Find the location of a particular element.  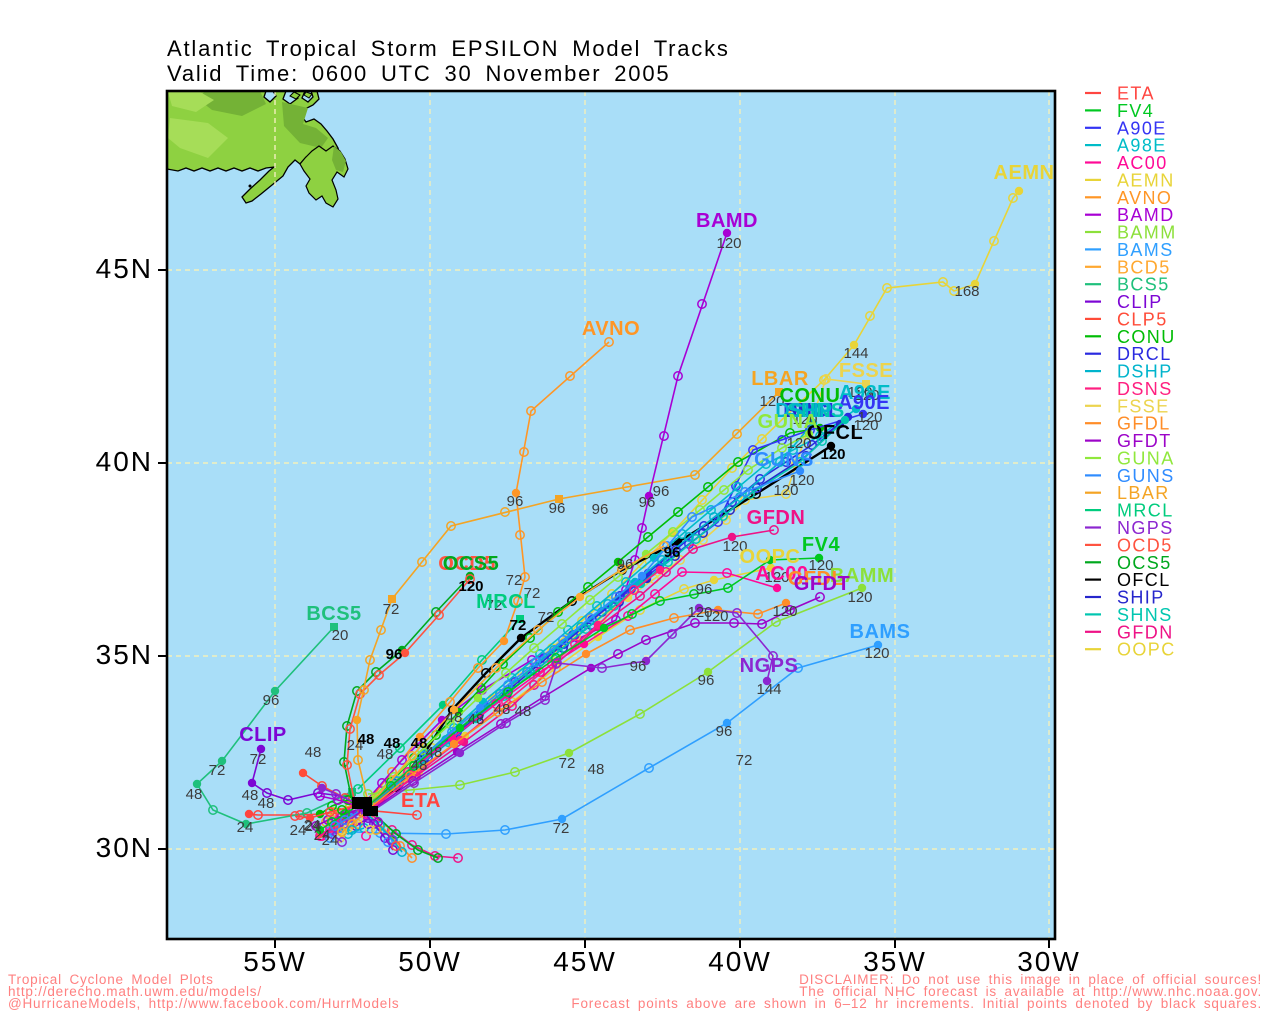

svg-text: GFDN is located at coordinates (1145, 632).